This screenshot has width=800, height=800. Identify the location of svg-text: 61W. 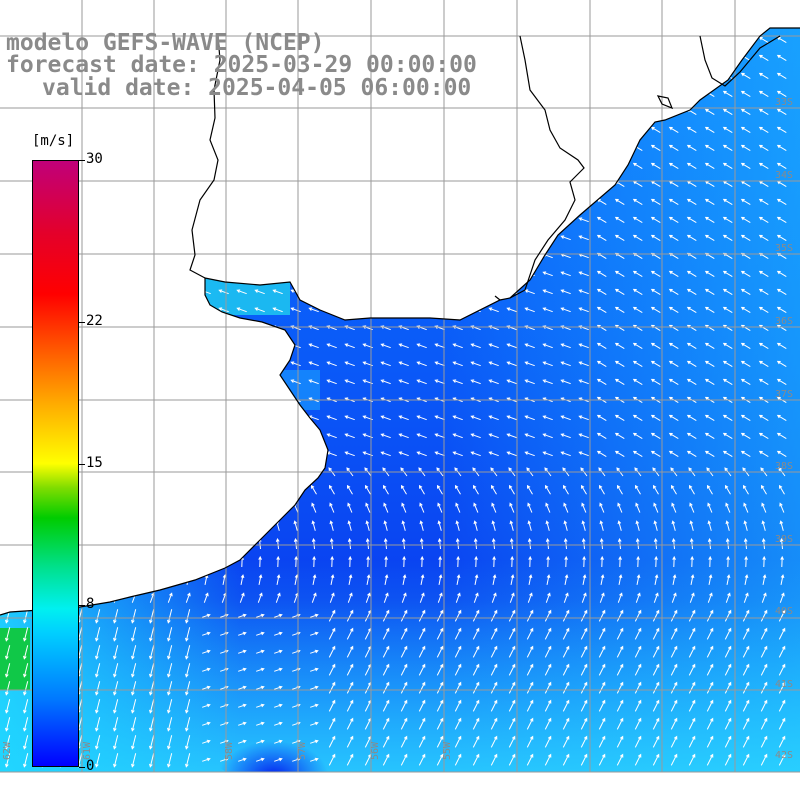
(87, 750).